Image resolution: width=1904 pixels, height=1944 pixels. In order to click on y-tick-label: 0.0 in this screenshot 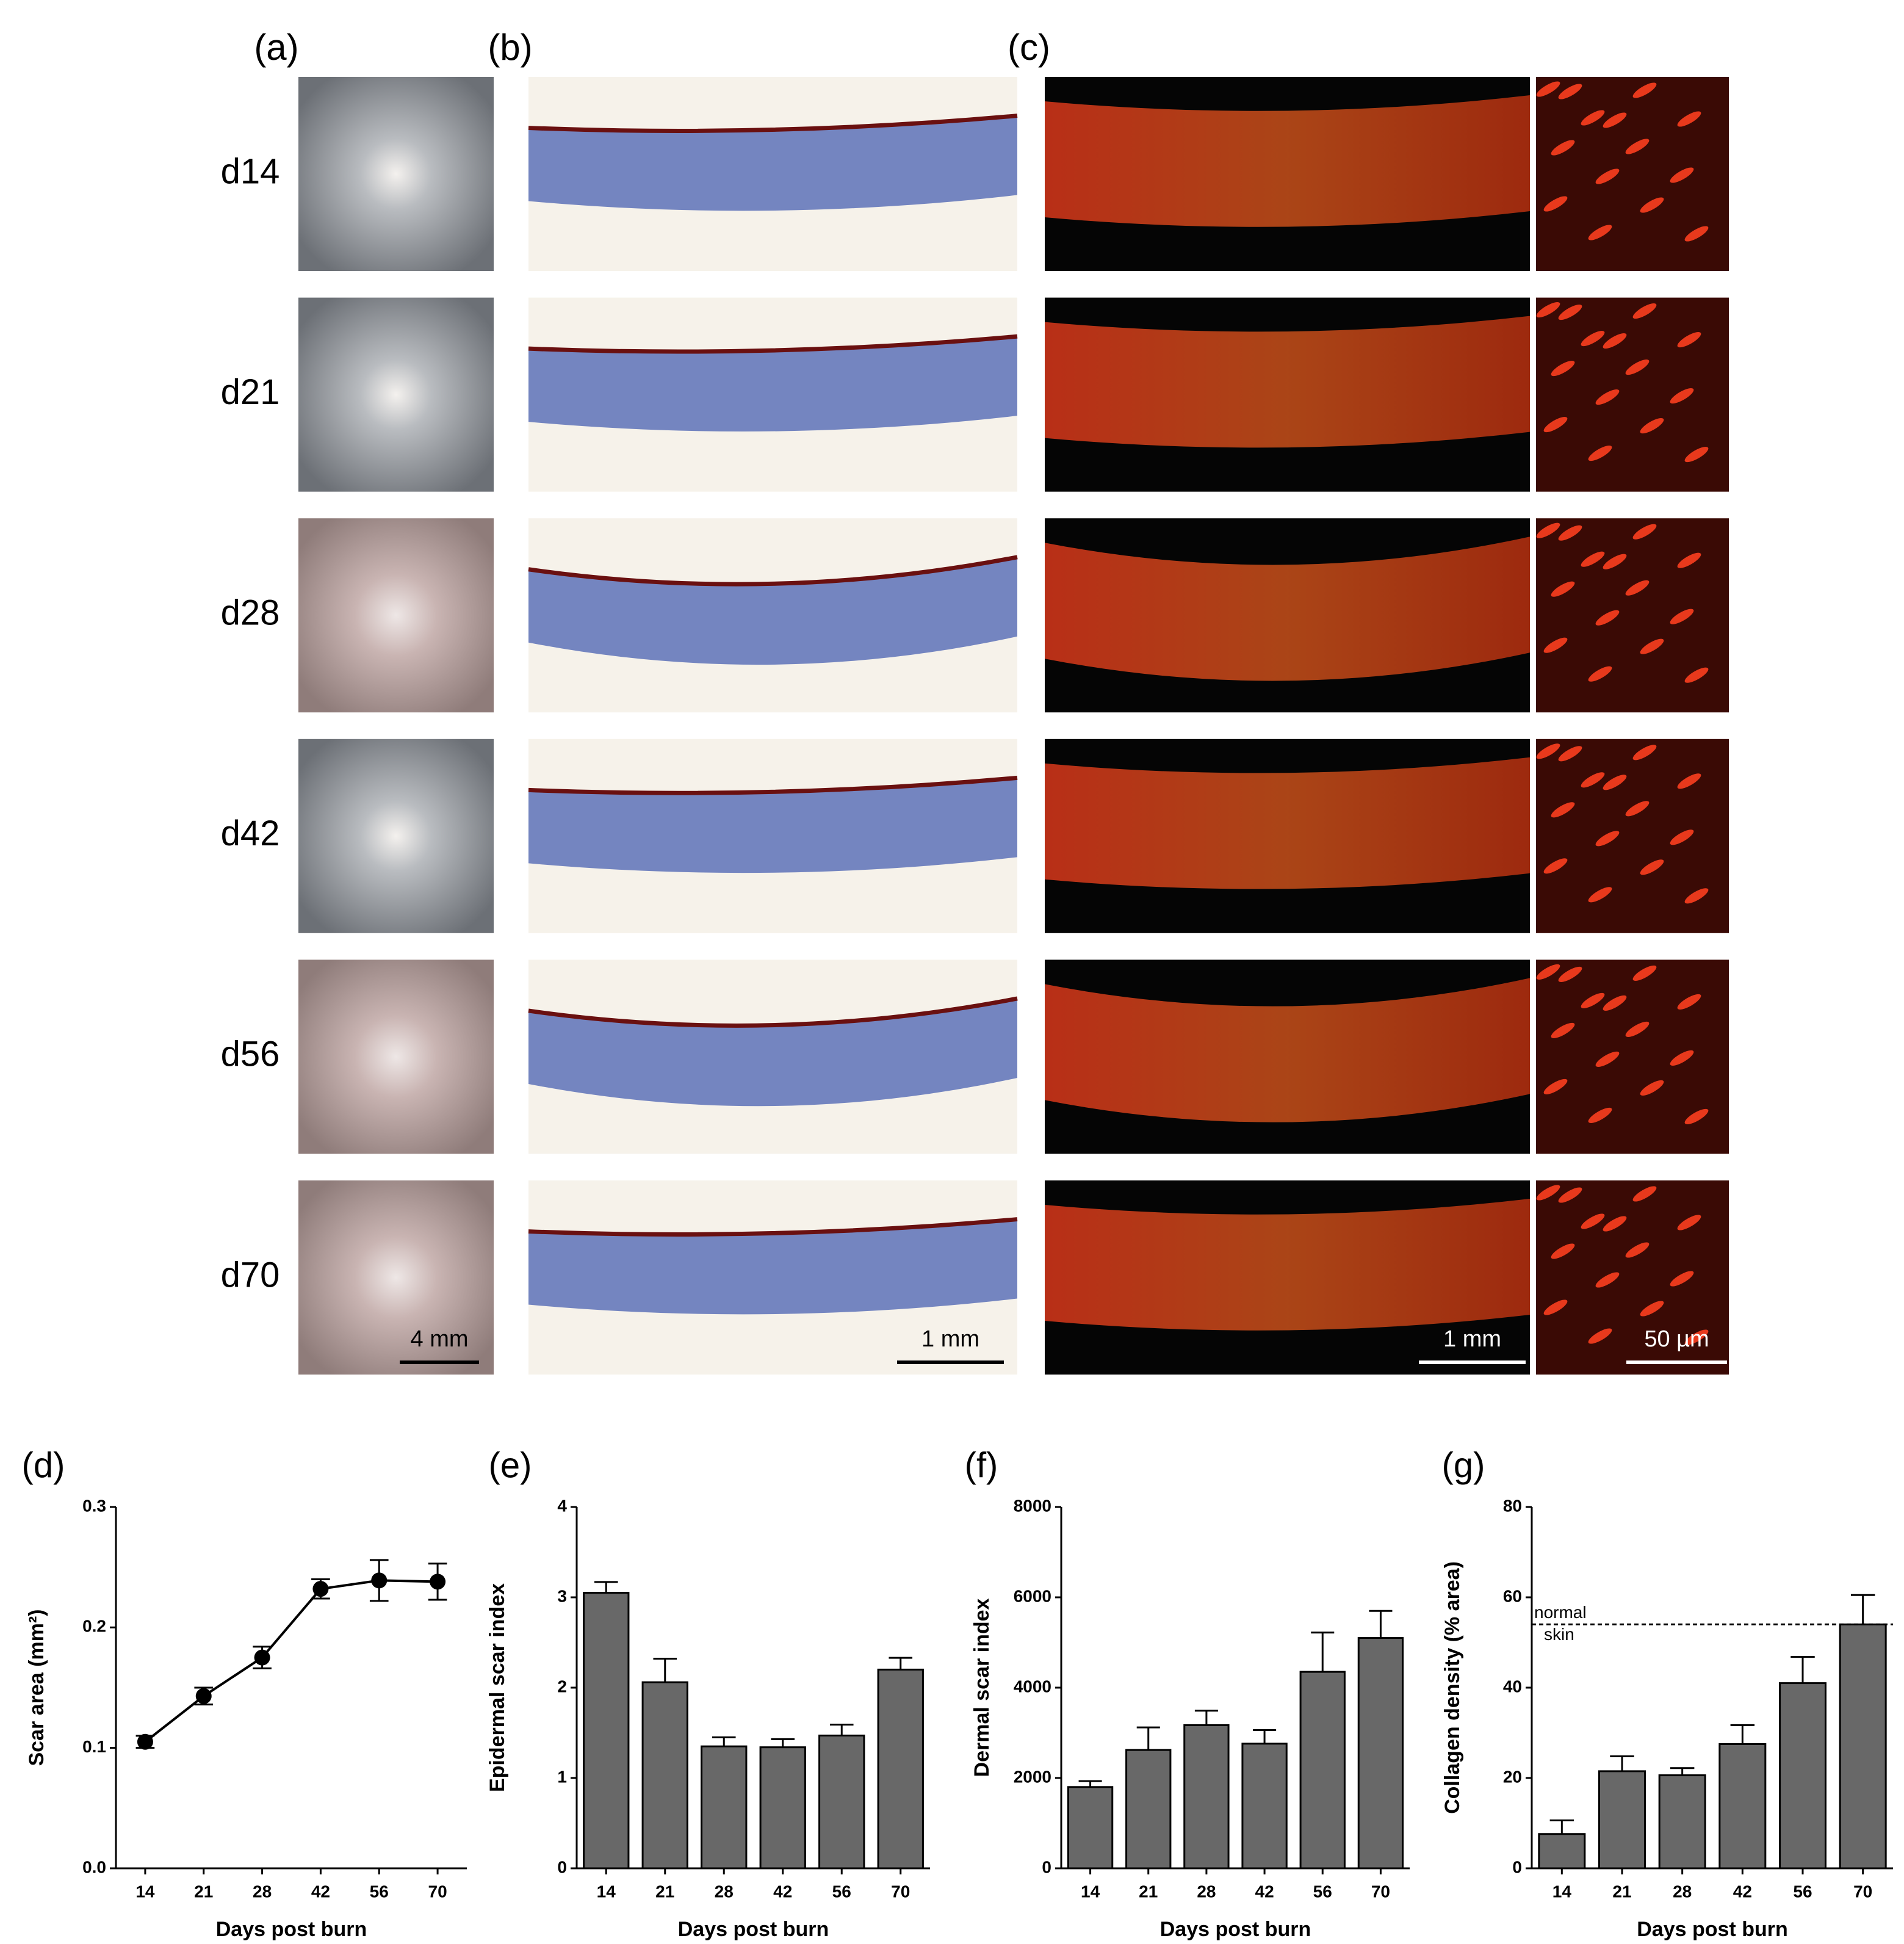, I will do `click(94, 1866)`.